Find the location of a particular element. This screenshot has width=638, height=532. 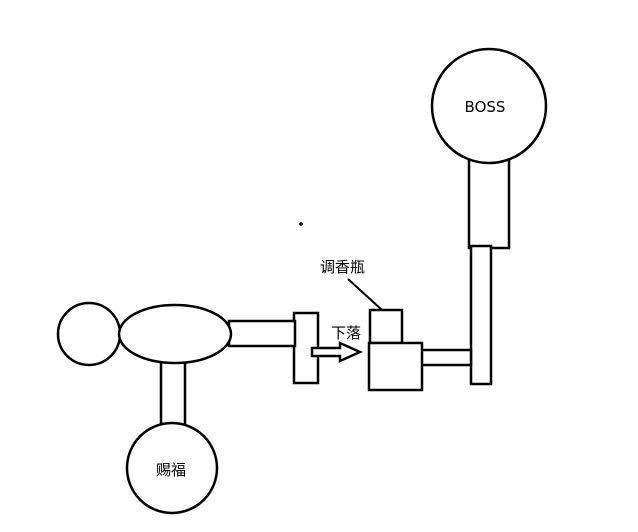

landing-box is located at coordinates (395, 366).